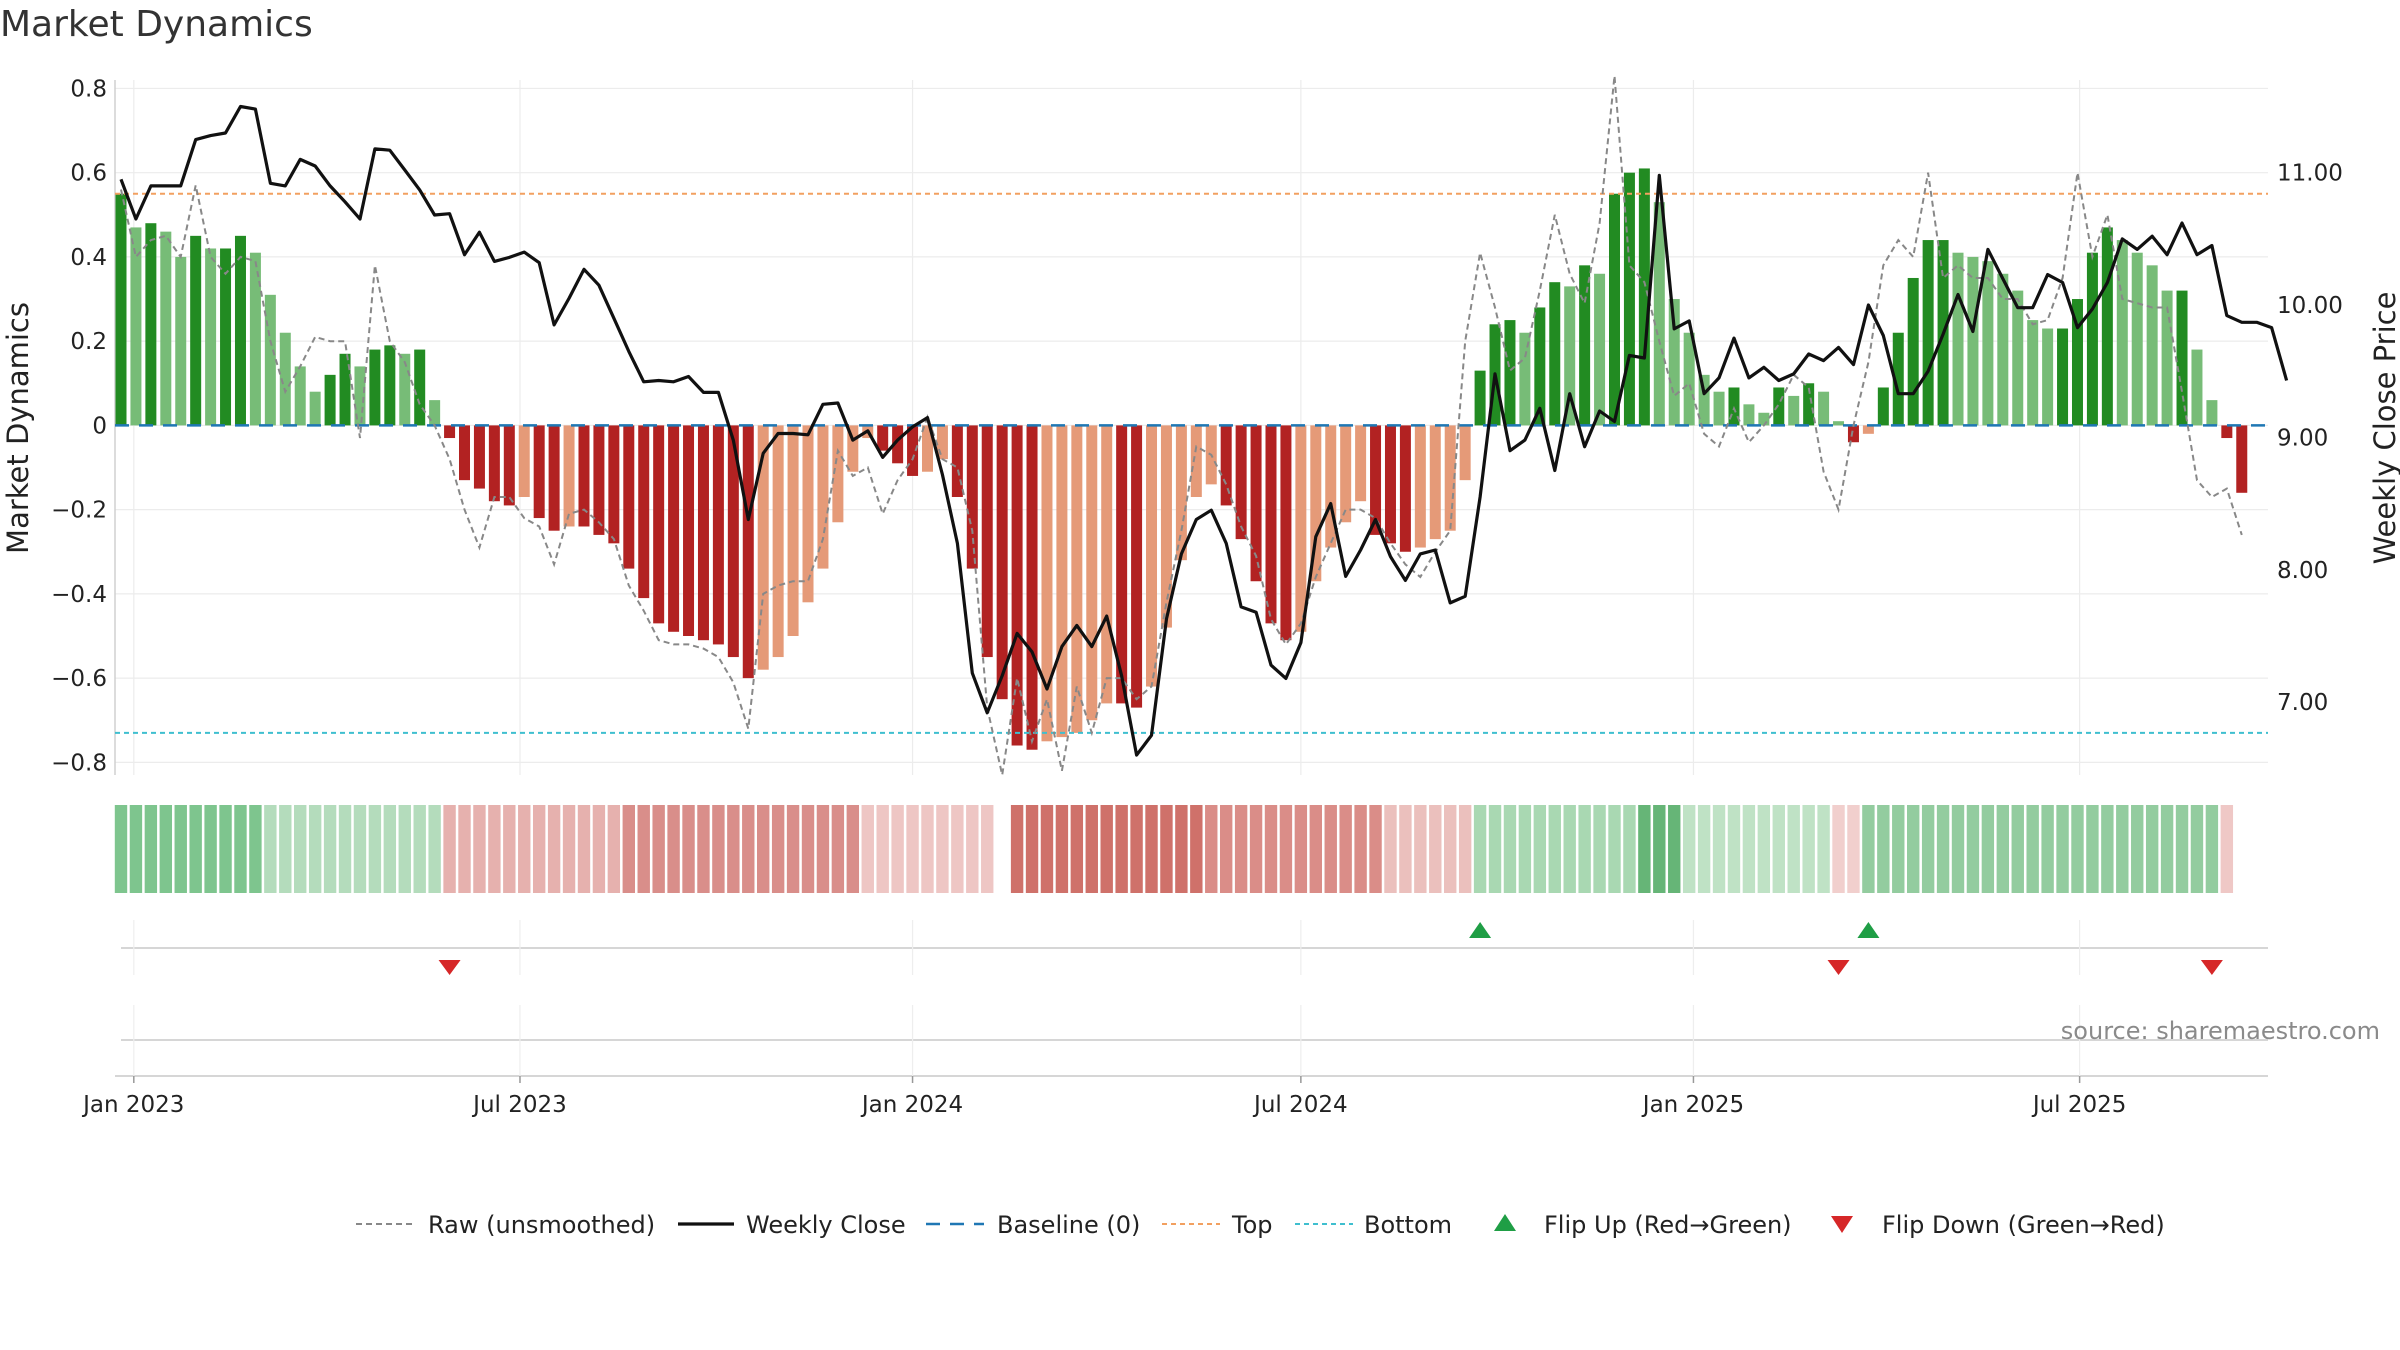 The width and height of the screenshot is (2400, 1350). I want to click on chart-title: Market Dynamics, so click(156, 24).